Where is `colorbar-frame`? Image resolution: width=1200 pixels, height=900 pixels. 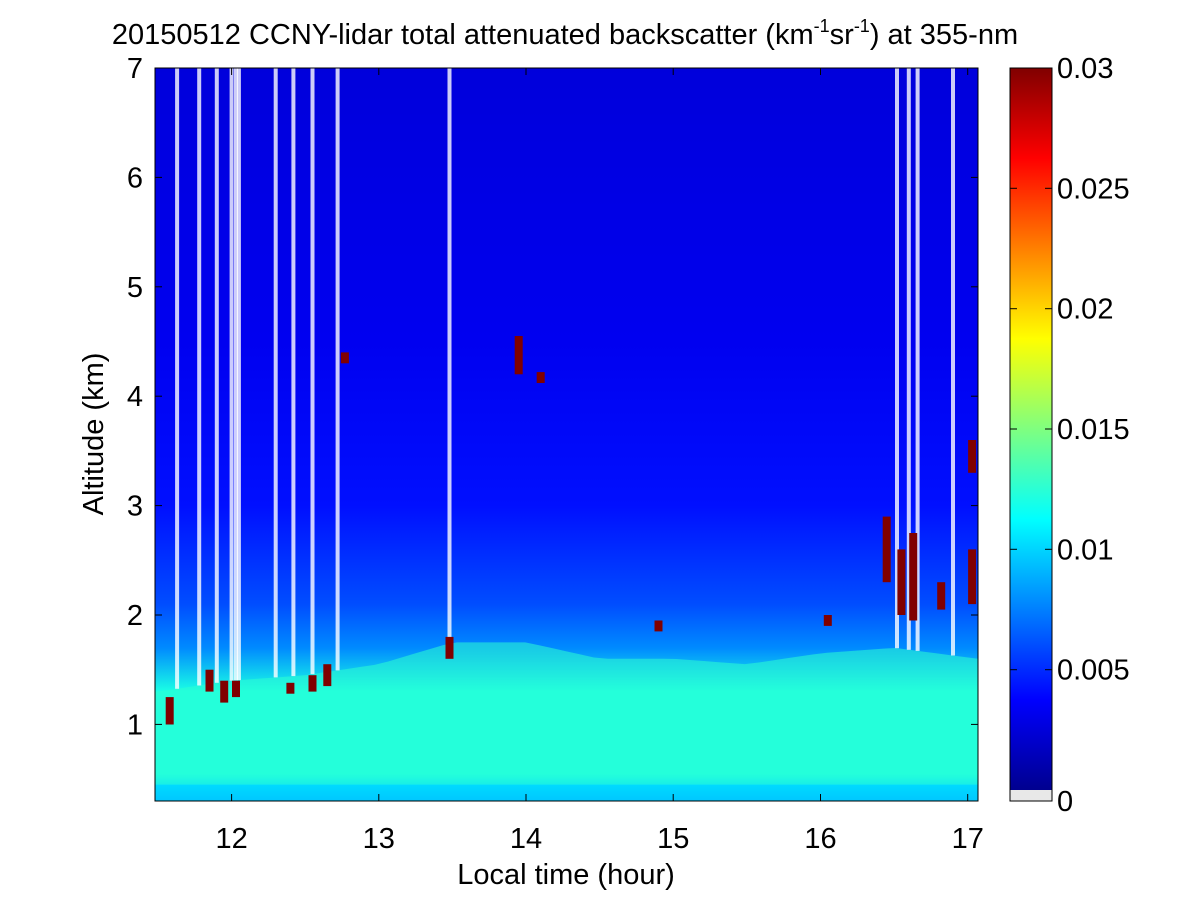
colorbar-frame is located at coordinates (1031, 434).